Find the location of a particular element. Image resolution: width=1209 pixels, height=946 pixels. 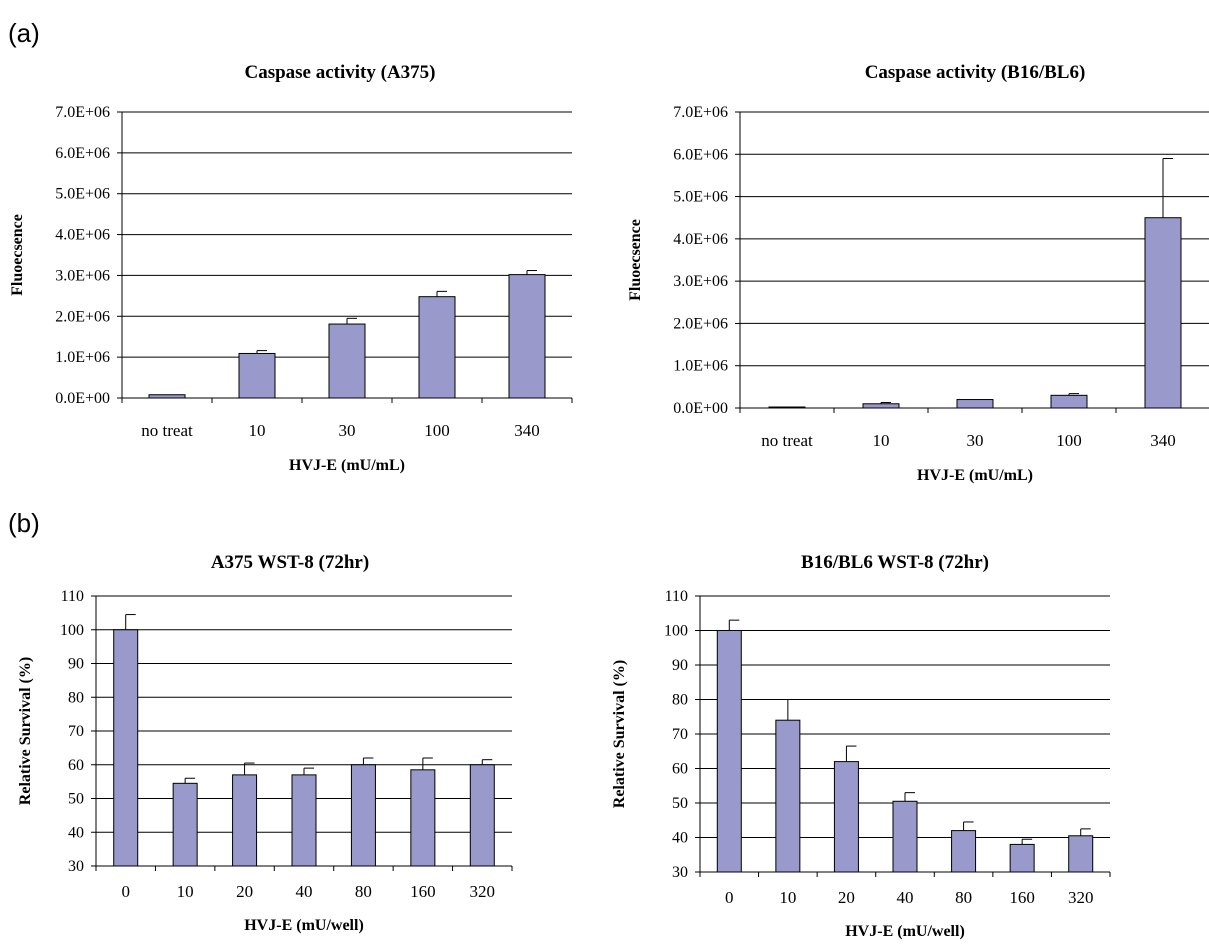

chart-title: Caspase activity (A375) is located at coordinates (339, 72).